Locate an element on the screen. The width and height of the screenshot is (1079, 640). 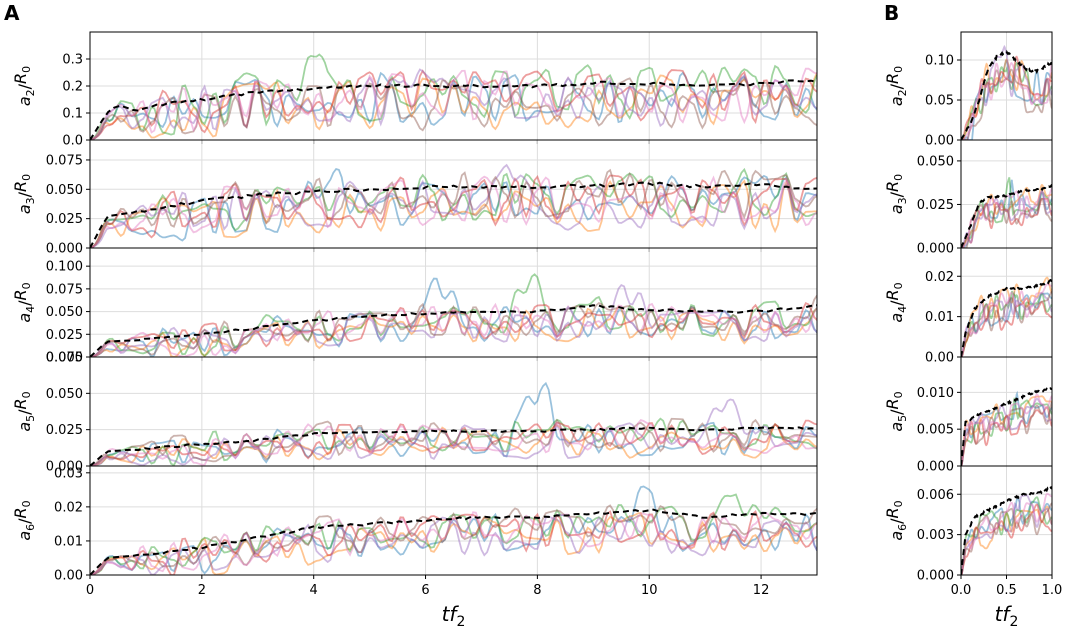
x-tick-label: 0.0 is located at coordinates (961, 590).